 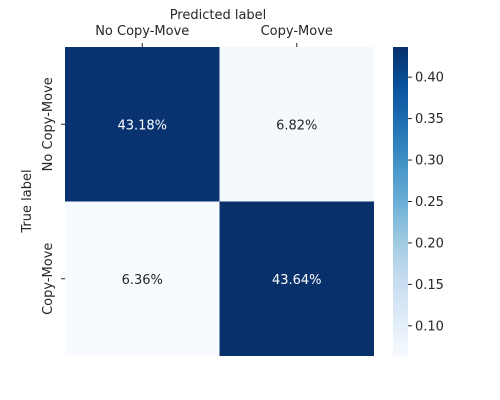 What do you see at coordinates (418, 202) in the screenshot?
I see `colorbar: 0.10 0.15 0.20 0.25 0.30 0.35 0.40` at bounding box center [418, 202].